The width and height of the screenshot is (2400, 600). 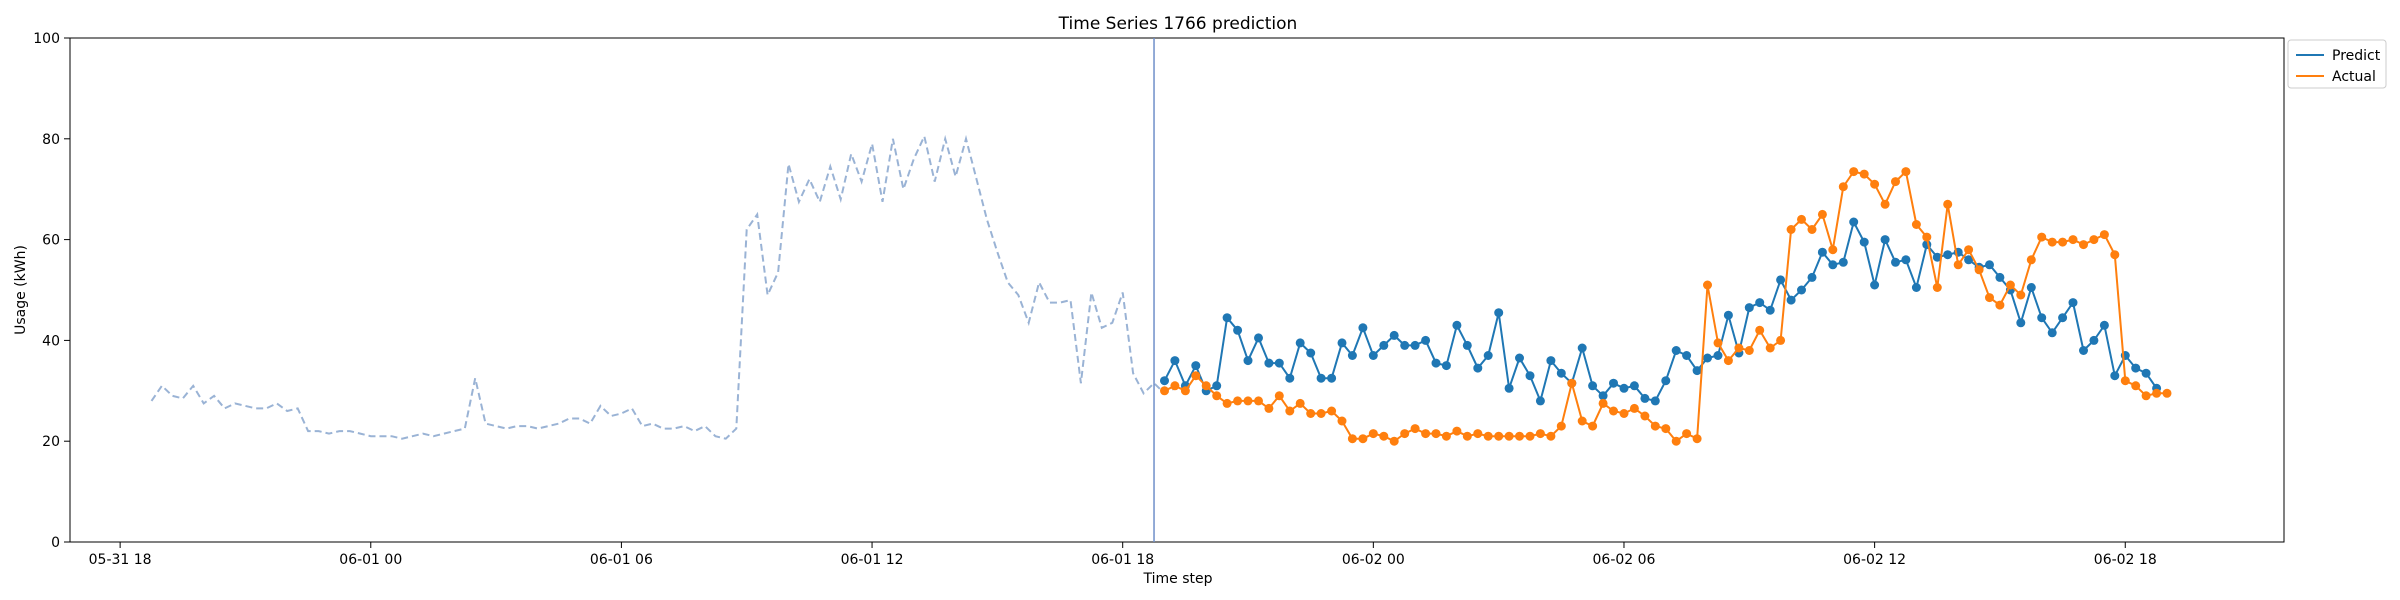 What do you see at coordinates (1178, 24) in the screenshot?
I see `chart-title: Time Series 1766 prediction` at bounding box center [1178, 24].